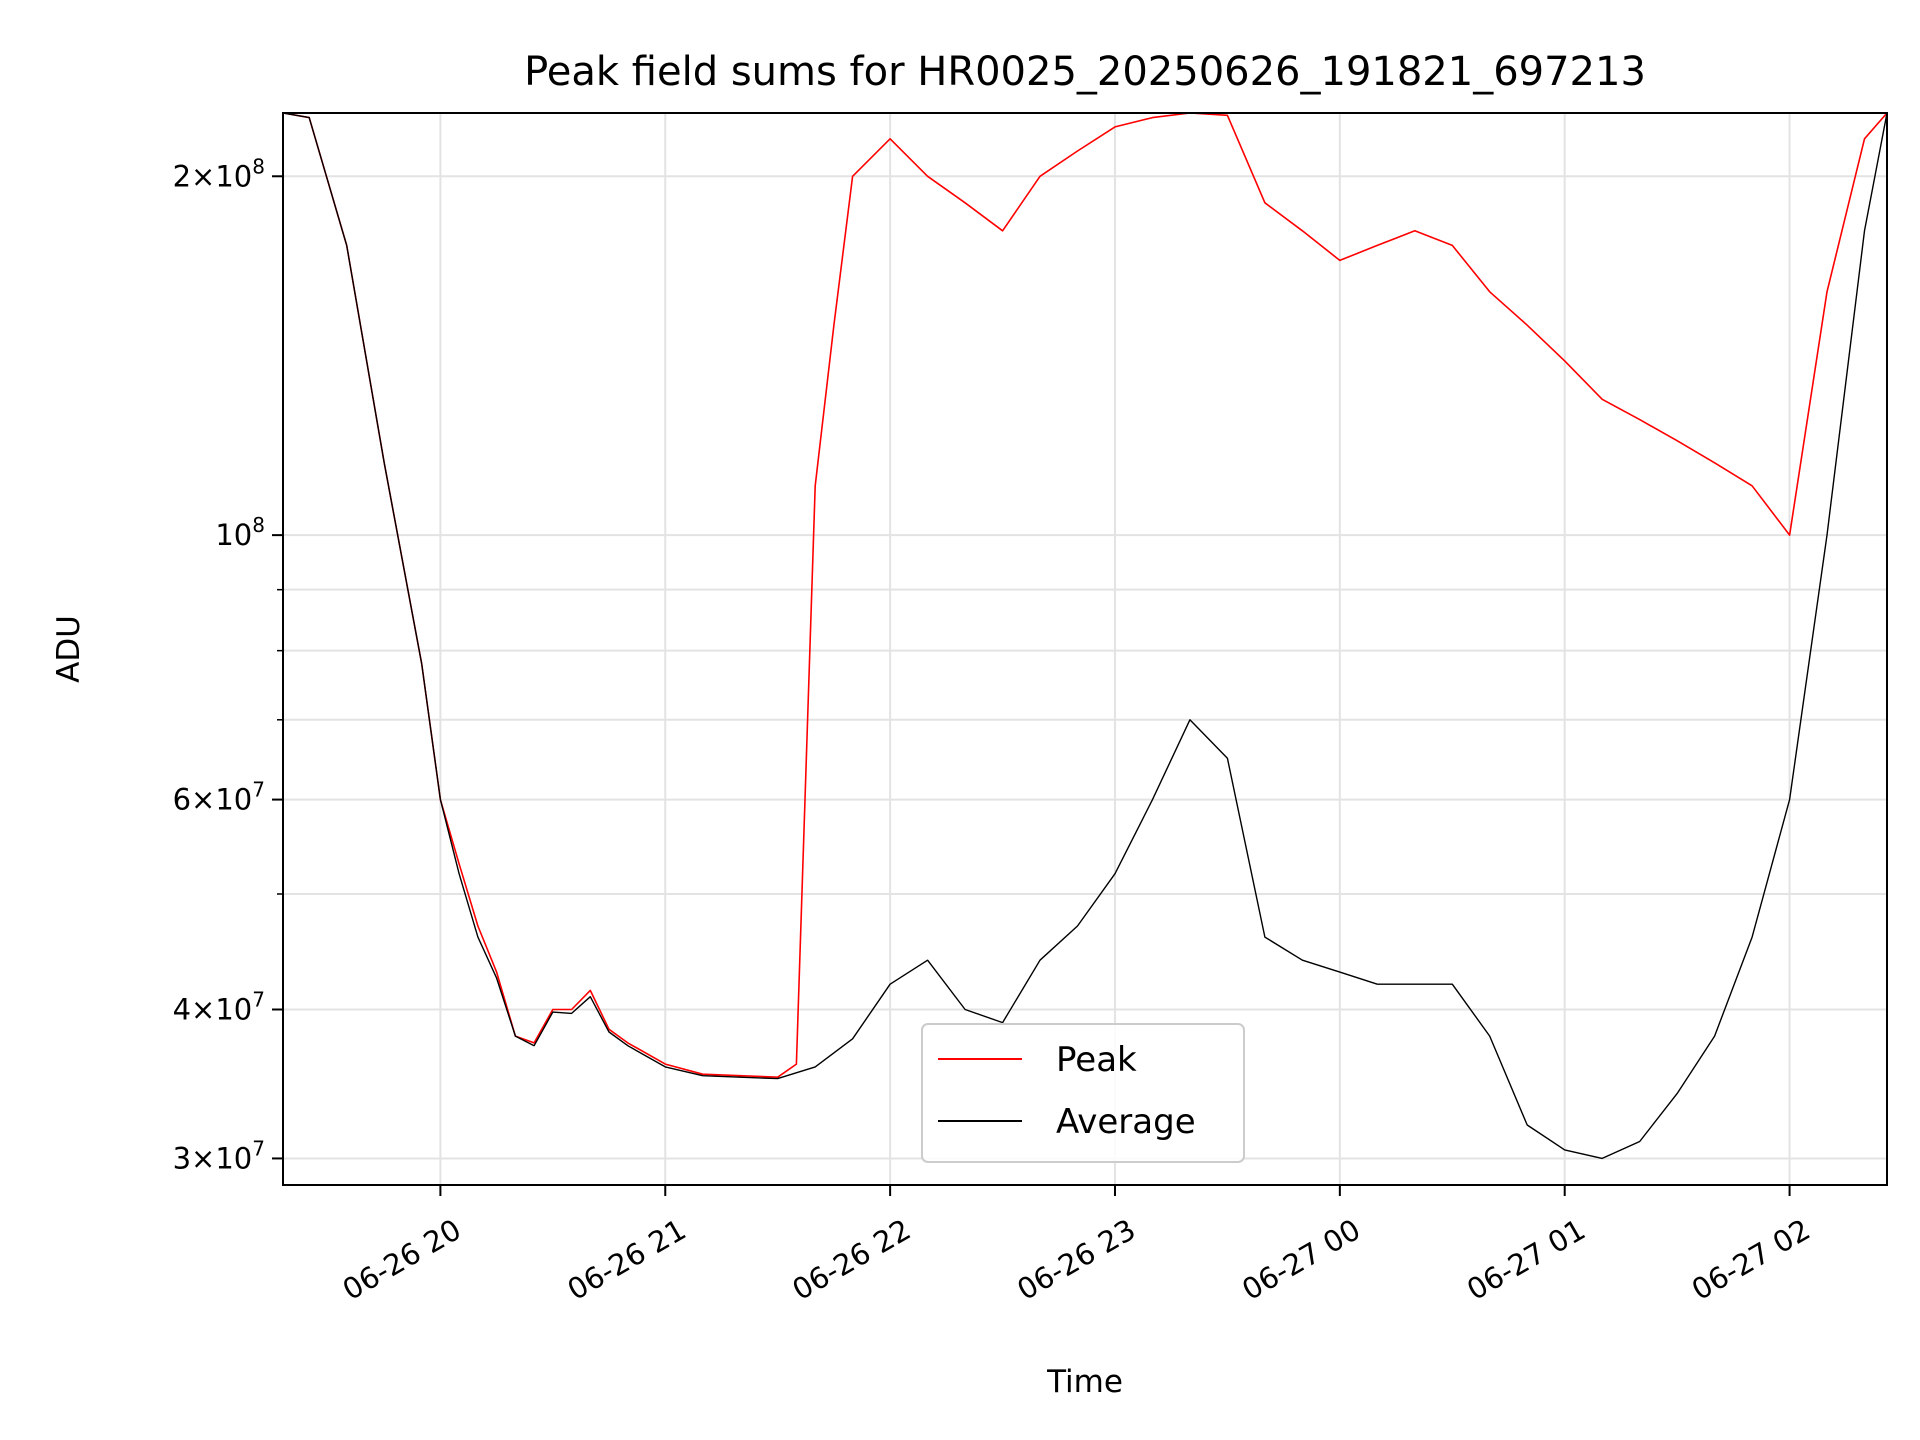  What do you see at coordinates (1096, 1060) in the screenshot?
I see `legend-label-peak: Peak` at bounding box center [1096, 1060].